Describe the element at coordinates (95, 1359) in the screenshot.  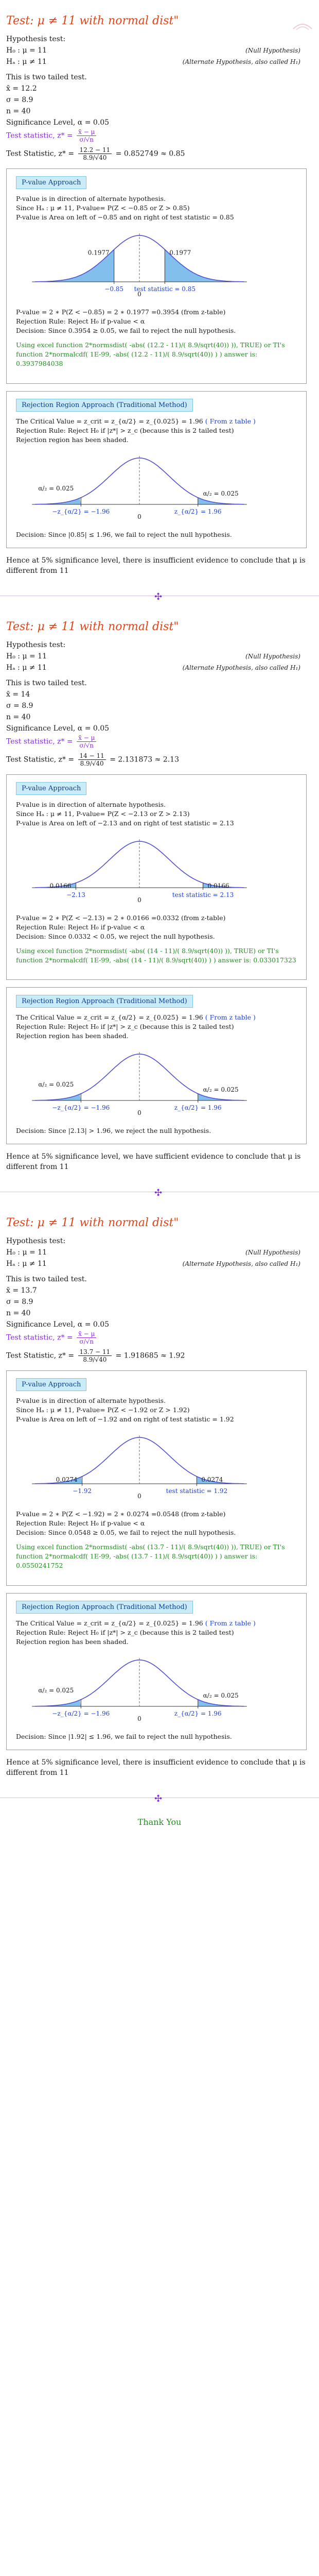
I see `value-denominator: 8.9/√40` at that location.